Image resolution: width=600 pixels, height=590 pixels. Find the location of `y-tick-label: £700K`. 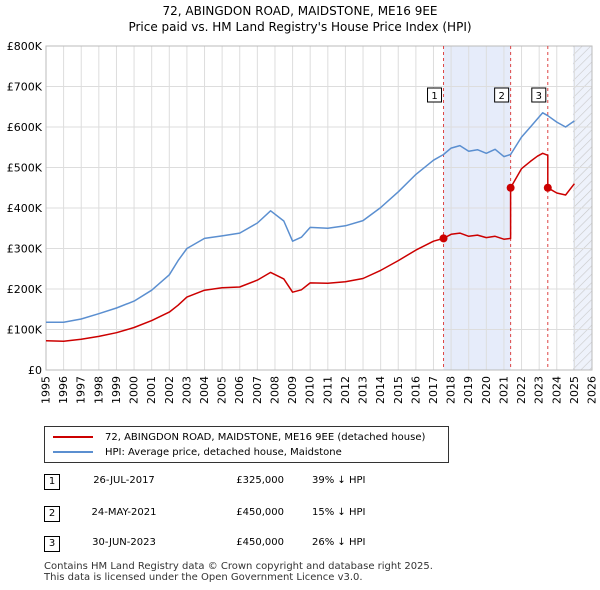

y-tick-label: £700K is located at coordinates (25, 87).